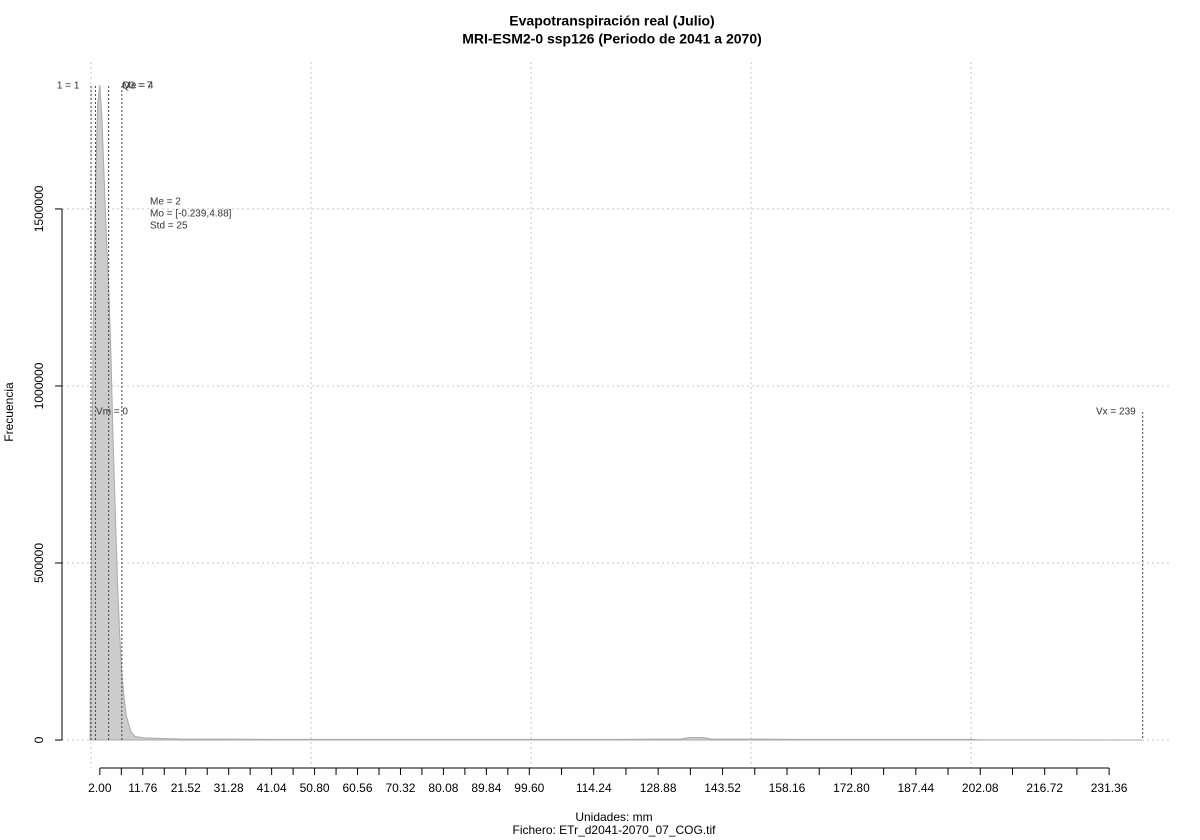 This screenshot has height=840, width=1200. Describe the element at coordinates (1109, 788) in the screenshot. I see `x-tick-label: 231.36` at that location.